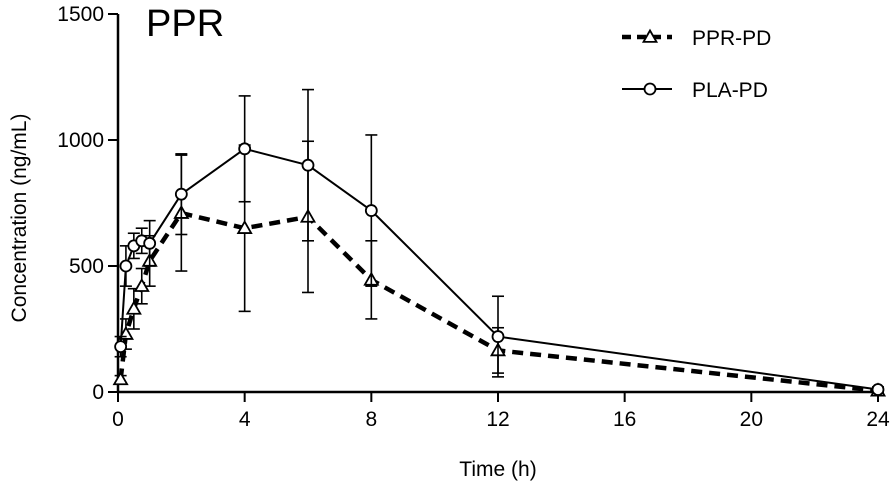 The height and width of the screenshot is (490, 895). What do you see at coordinates (730, 90) in the screenshot?
I see `legend-label: PLA-PD` at bounding box center [730, 90].